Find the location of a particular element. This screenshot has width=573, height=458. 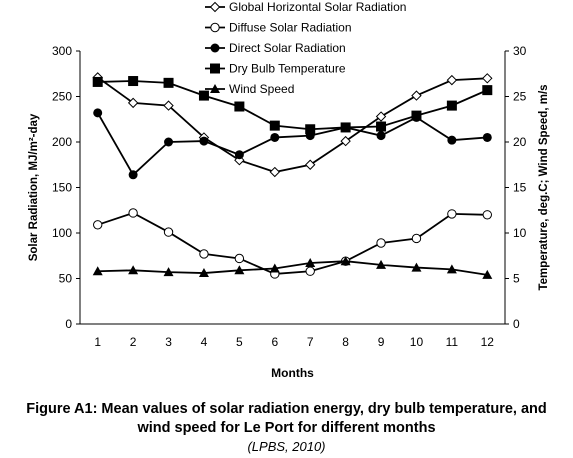

figure-source: (LPBS, 2010) is located at coordinates (286, 446).